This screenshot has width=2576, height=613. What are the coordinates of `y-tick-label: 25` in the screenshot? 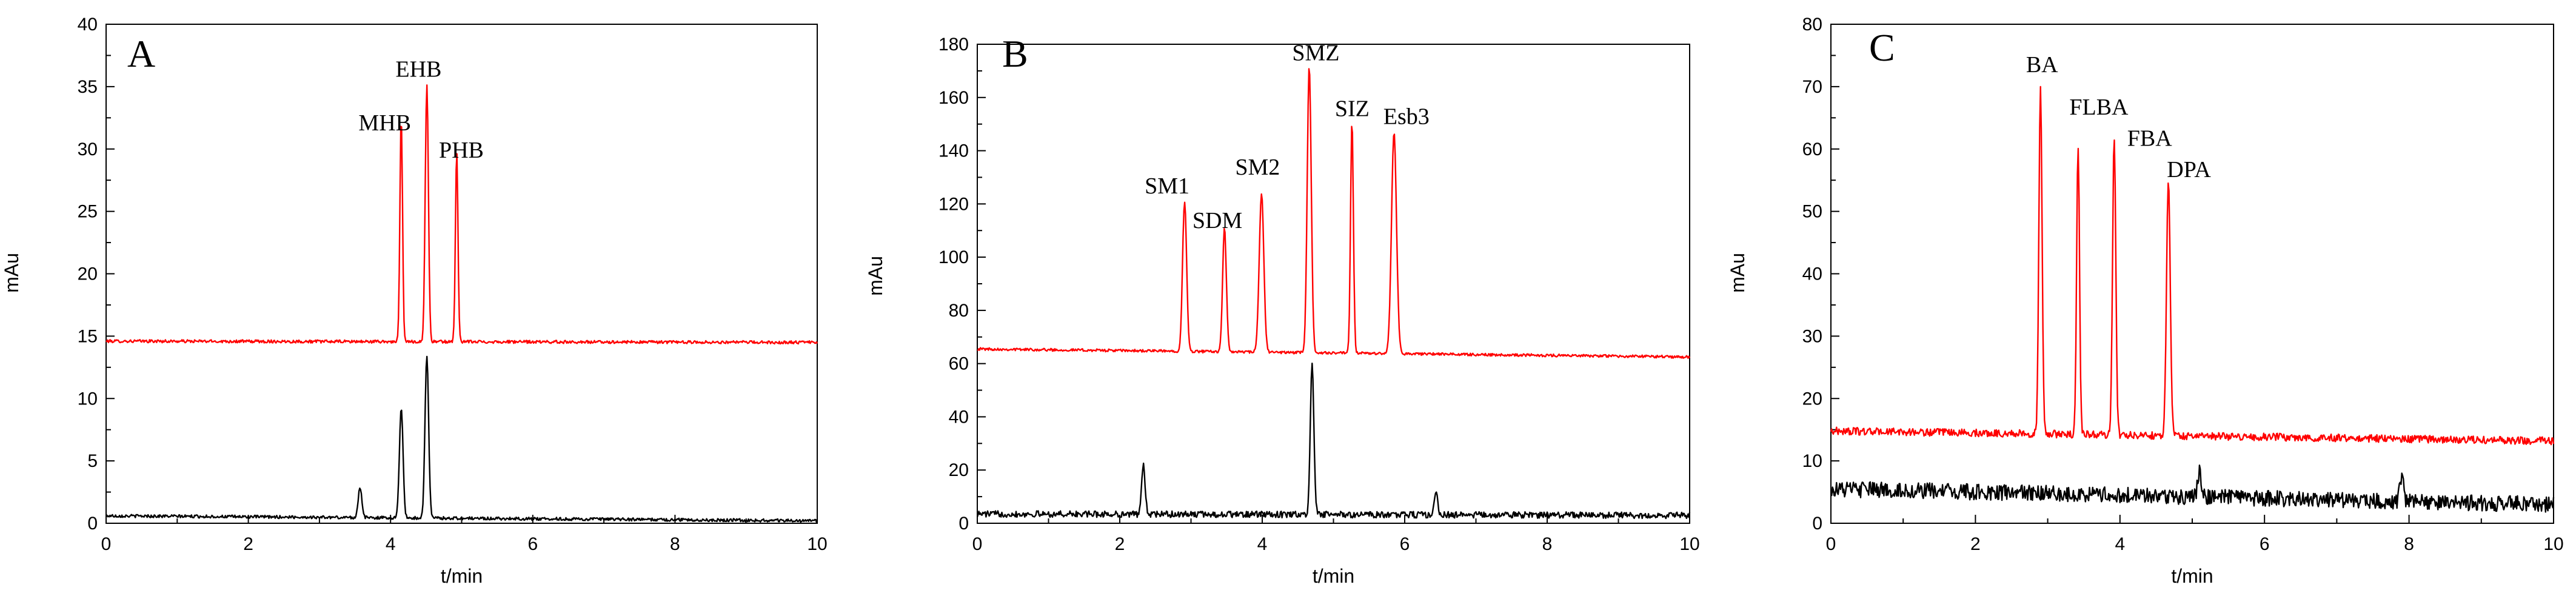 It's located at (88, 212).